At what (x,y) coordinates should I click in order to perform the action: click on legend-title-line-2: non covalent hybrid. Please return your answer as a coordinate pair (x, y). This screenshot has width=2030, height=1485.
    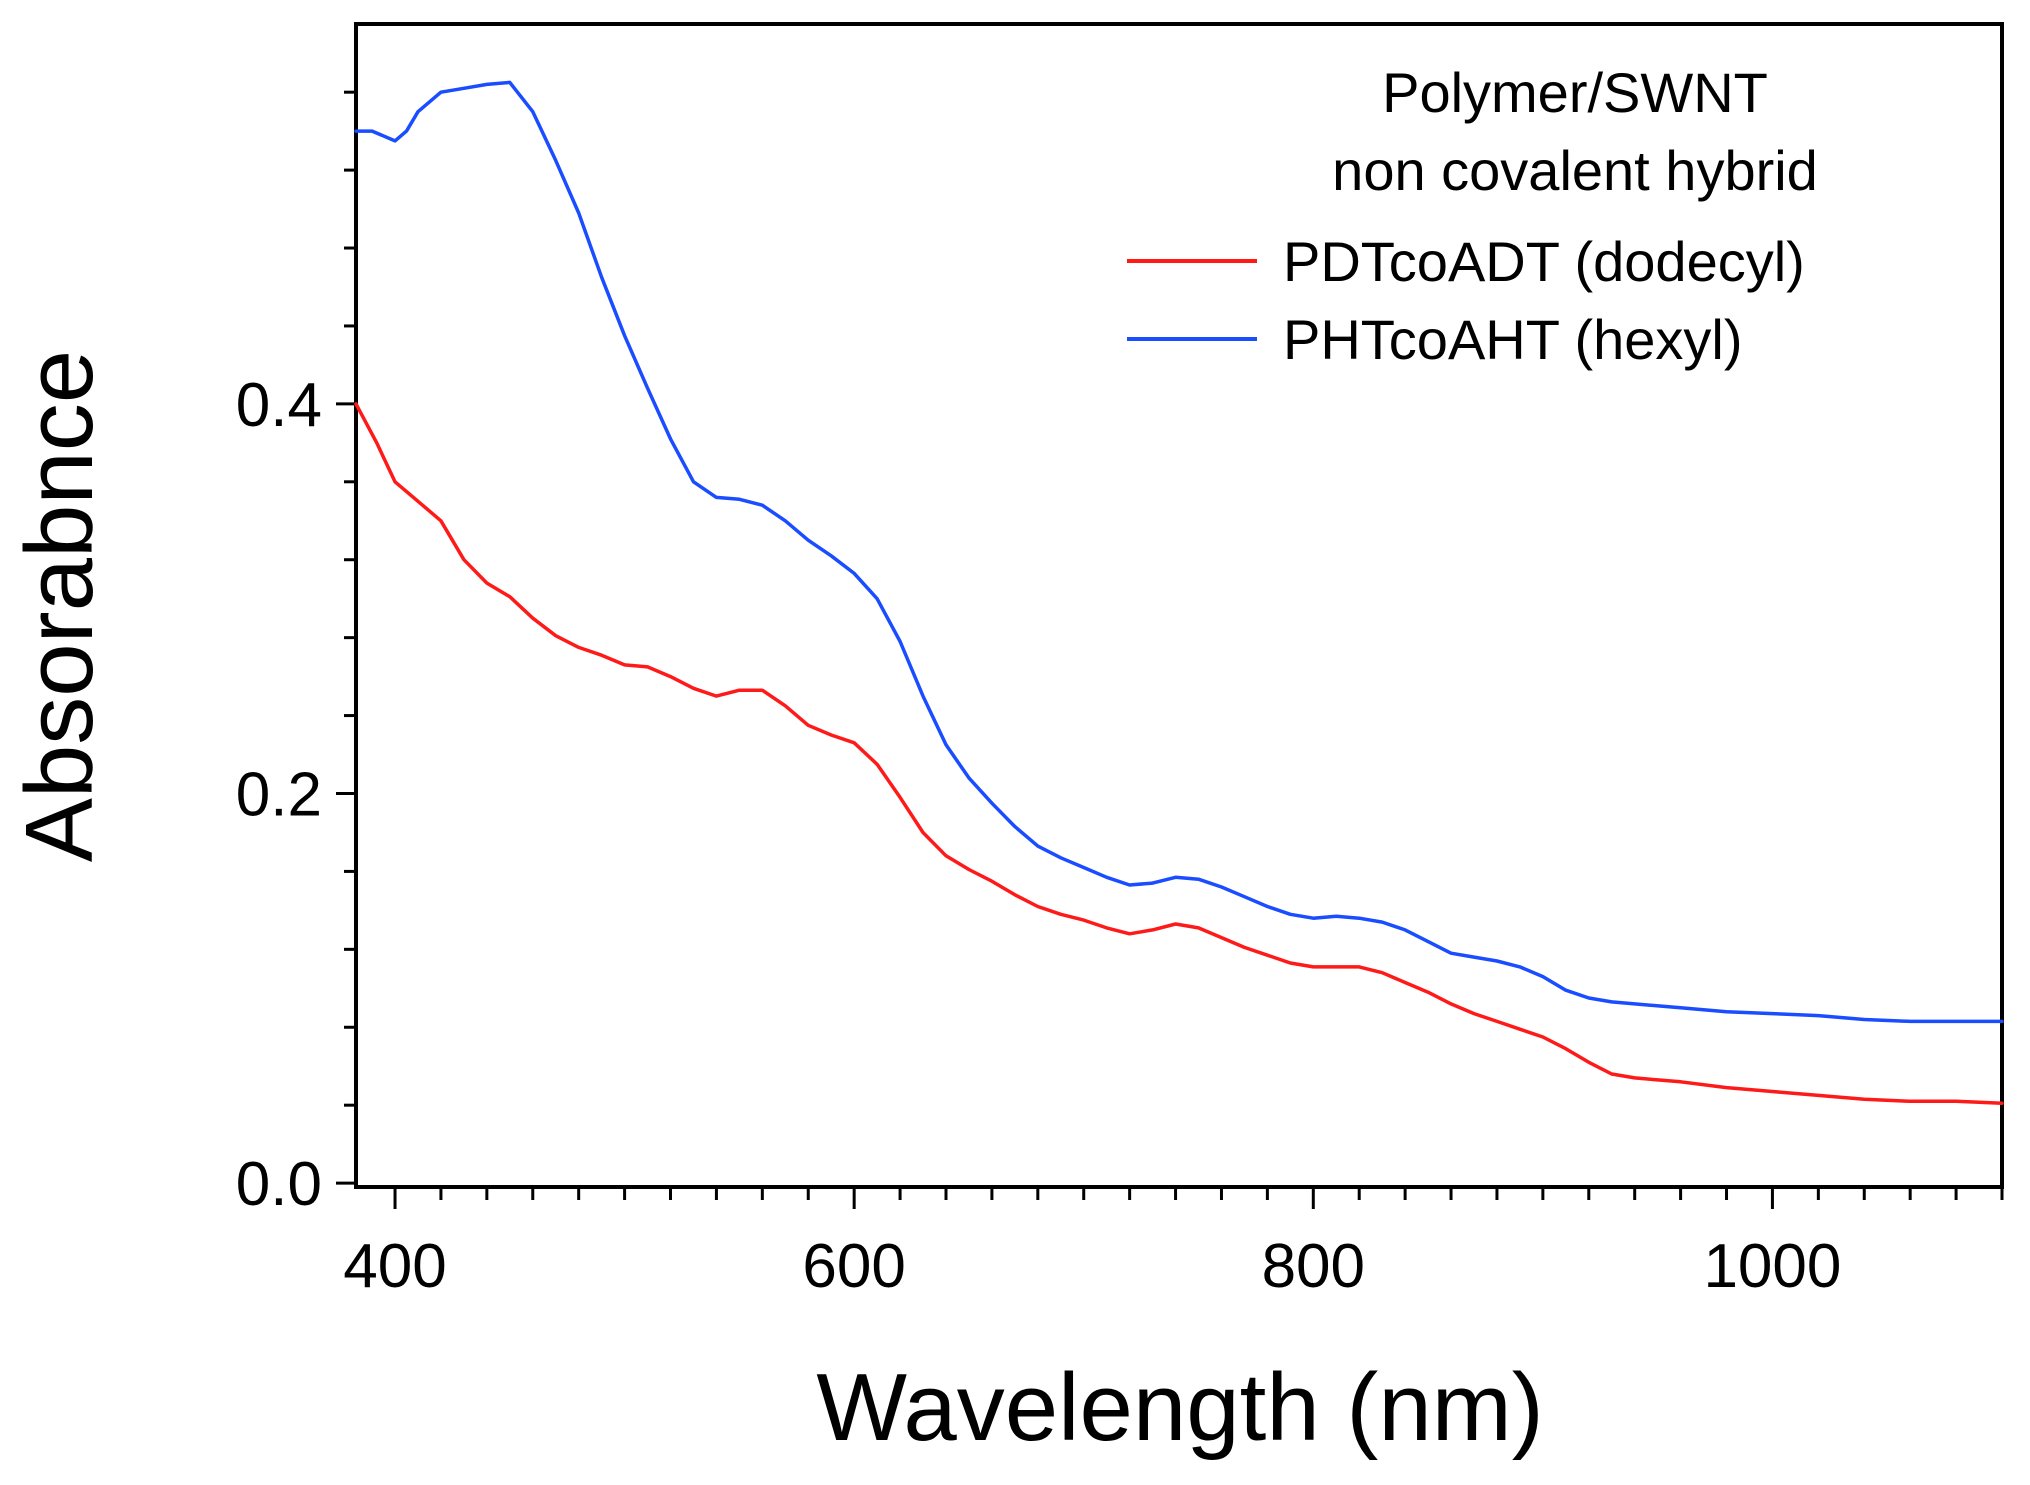
    Looking at the image, I should click on (1575, 170).